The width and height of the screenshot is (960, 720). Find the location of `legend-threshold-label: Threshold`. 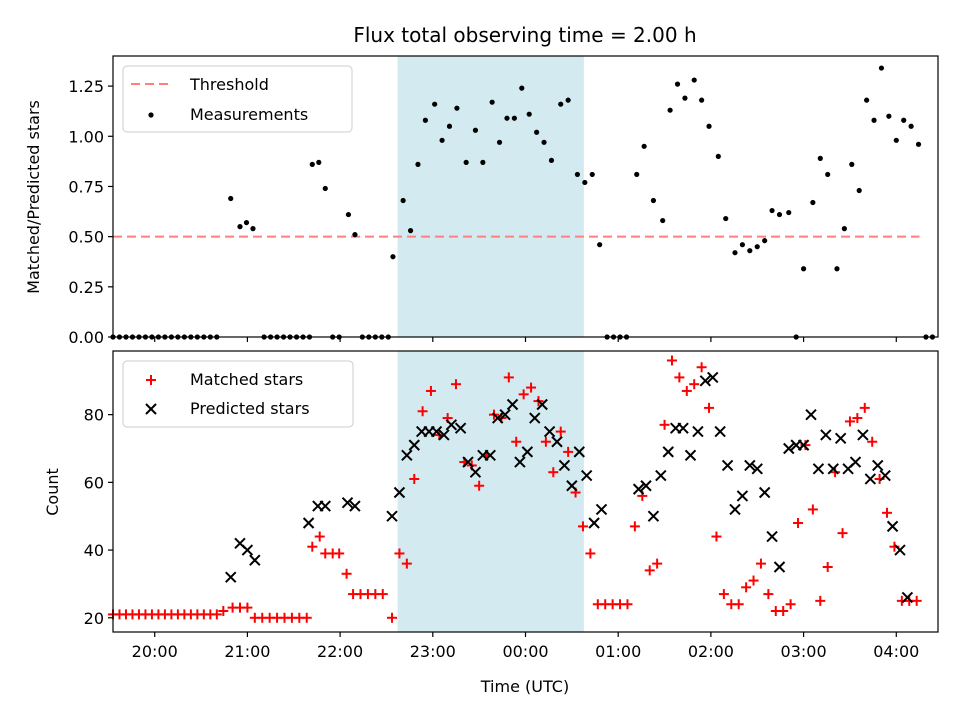

legend-threshold-label: Threshold is located at coordinates (229, 84).